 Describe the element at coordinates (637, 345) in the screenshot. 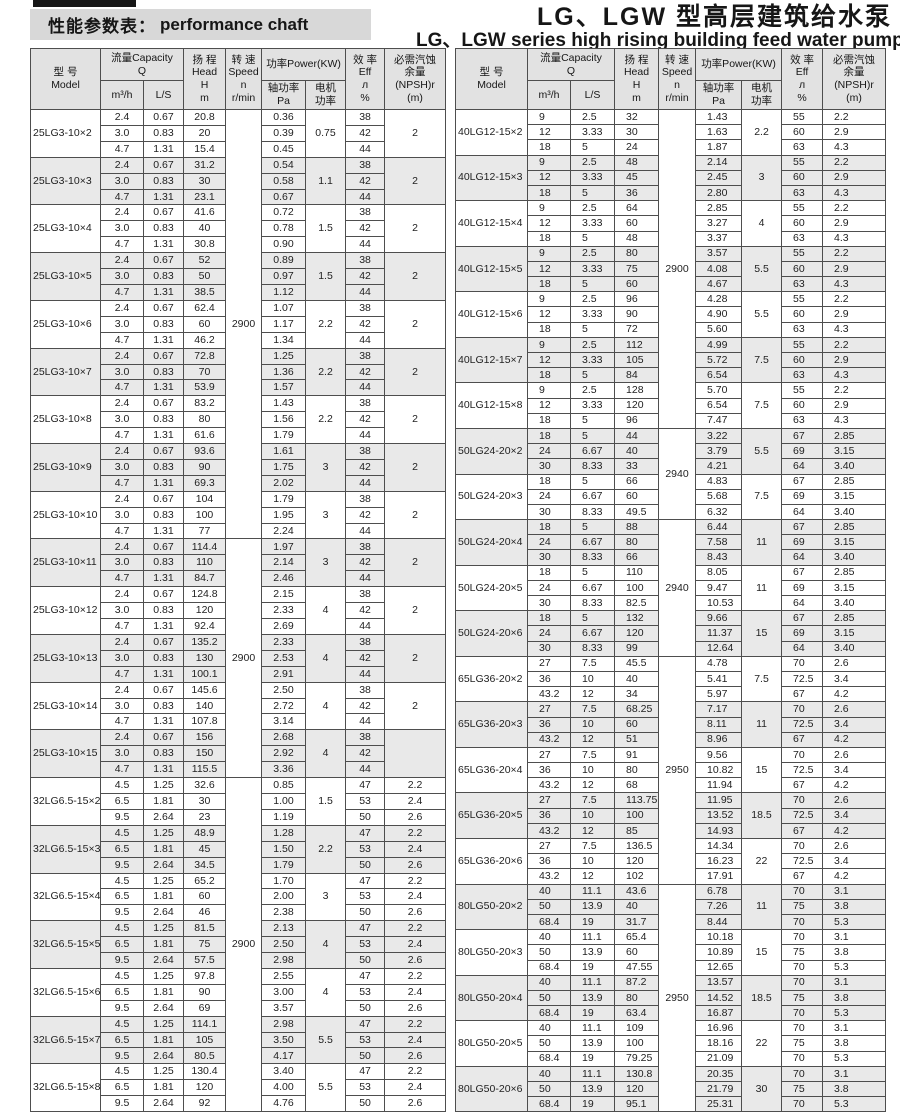

I see `head-cell: 112` at that location.